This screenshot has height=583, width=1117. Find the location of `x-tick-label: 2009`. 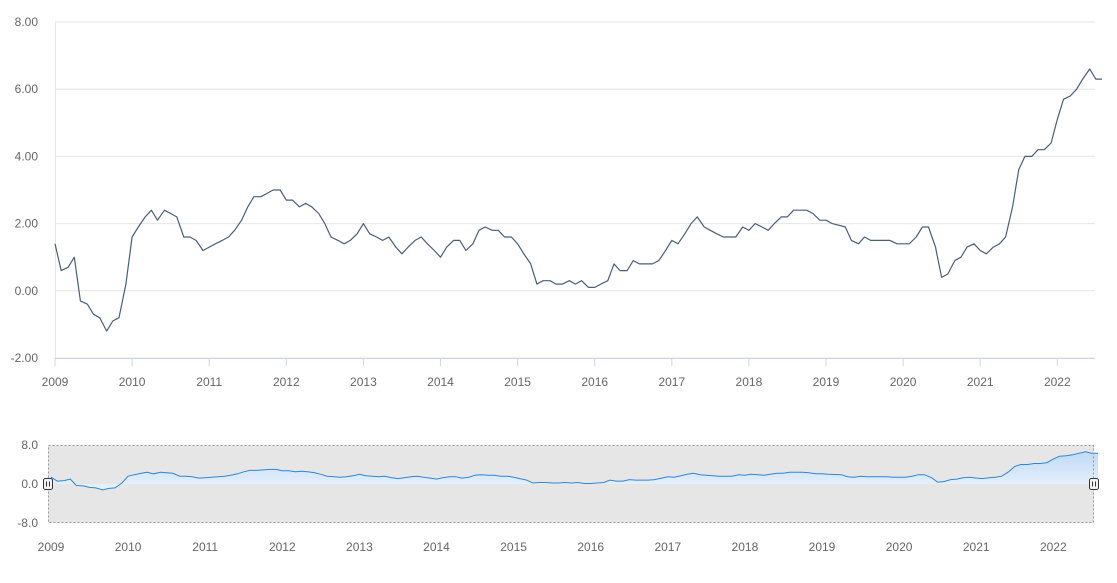

x-tick-label: 2009 is located at coordinates (55, 382).